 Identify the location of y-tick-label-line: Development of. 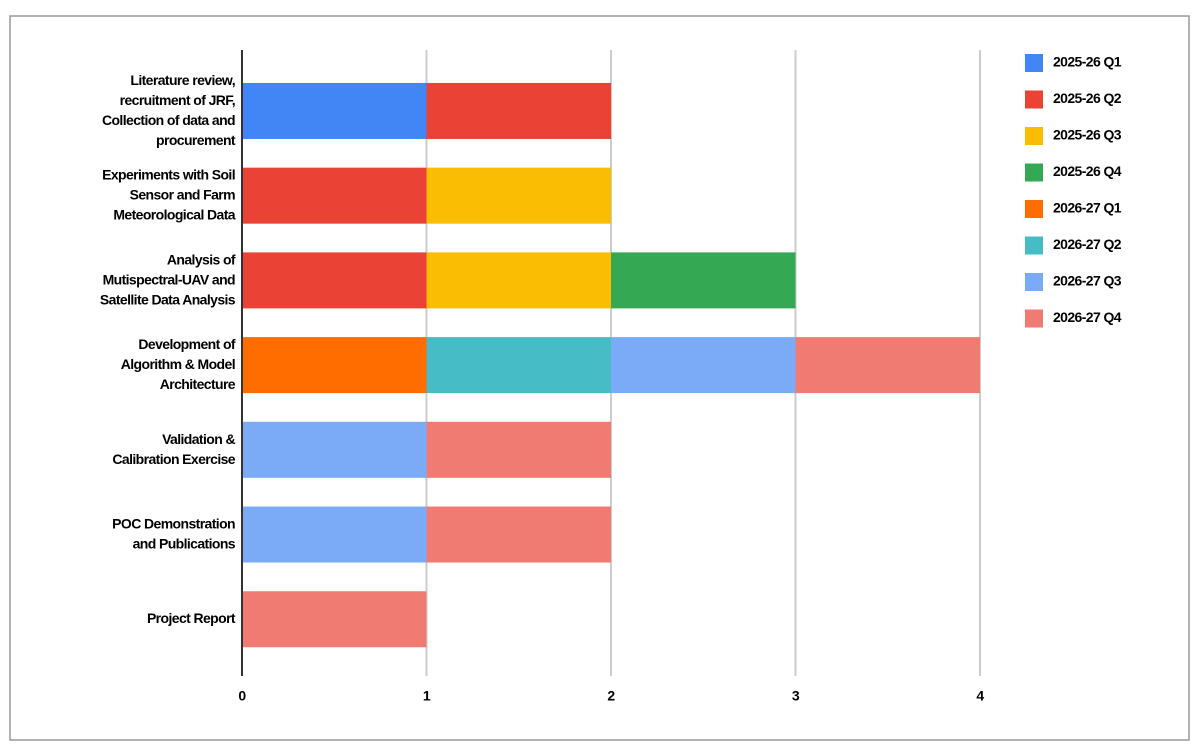
(187, 344).